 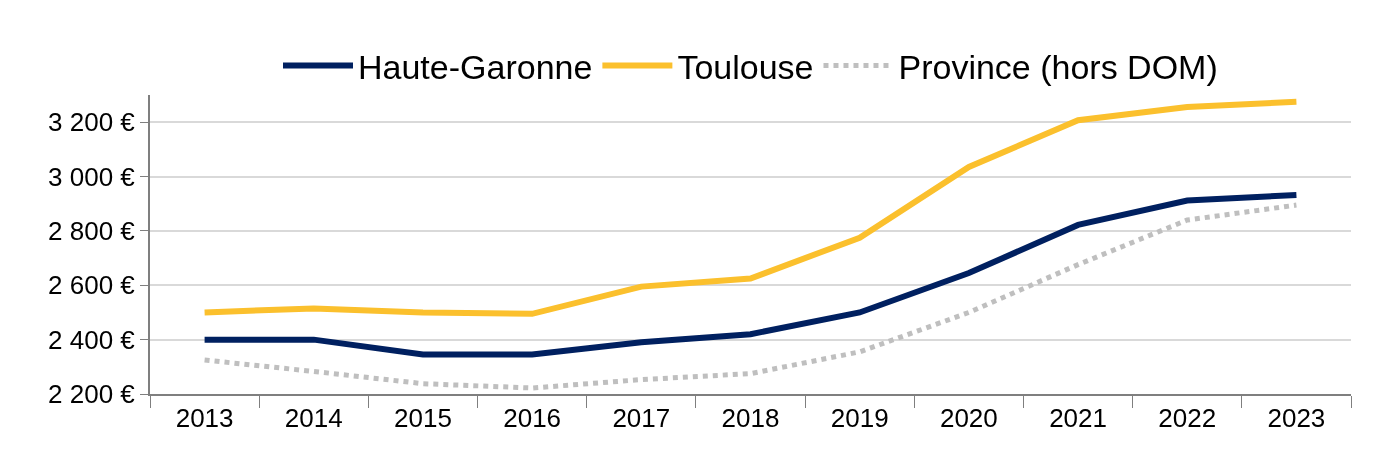 What do you see at coordinates (204, 418) in the screenshot?
I see `x-tick-label: 2013` at bounding box center [204, 418].